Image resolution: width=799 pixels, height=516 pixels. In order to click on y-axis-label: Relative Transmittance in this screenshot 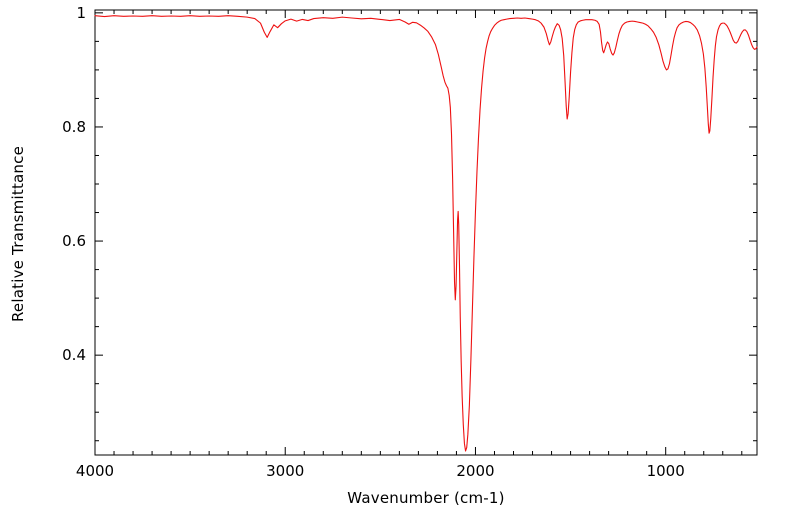, I will do `click(18, 234)`.